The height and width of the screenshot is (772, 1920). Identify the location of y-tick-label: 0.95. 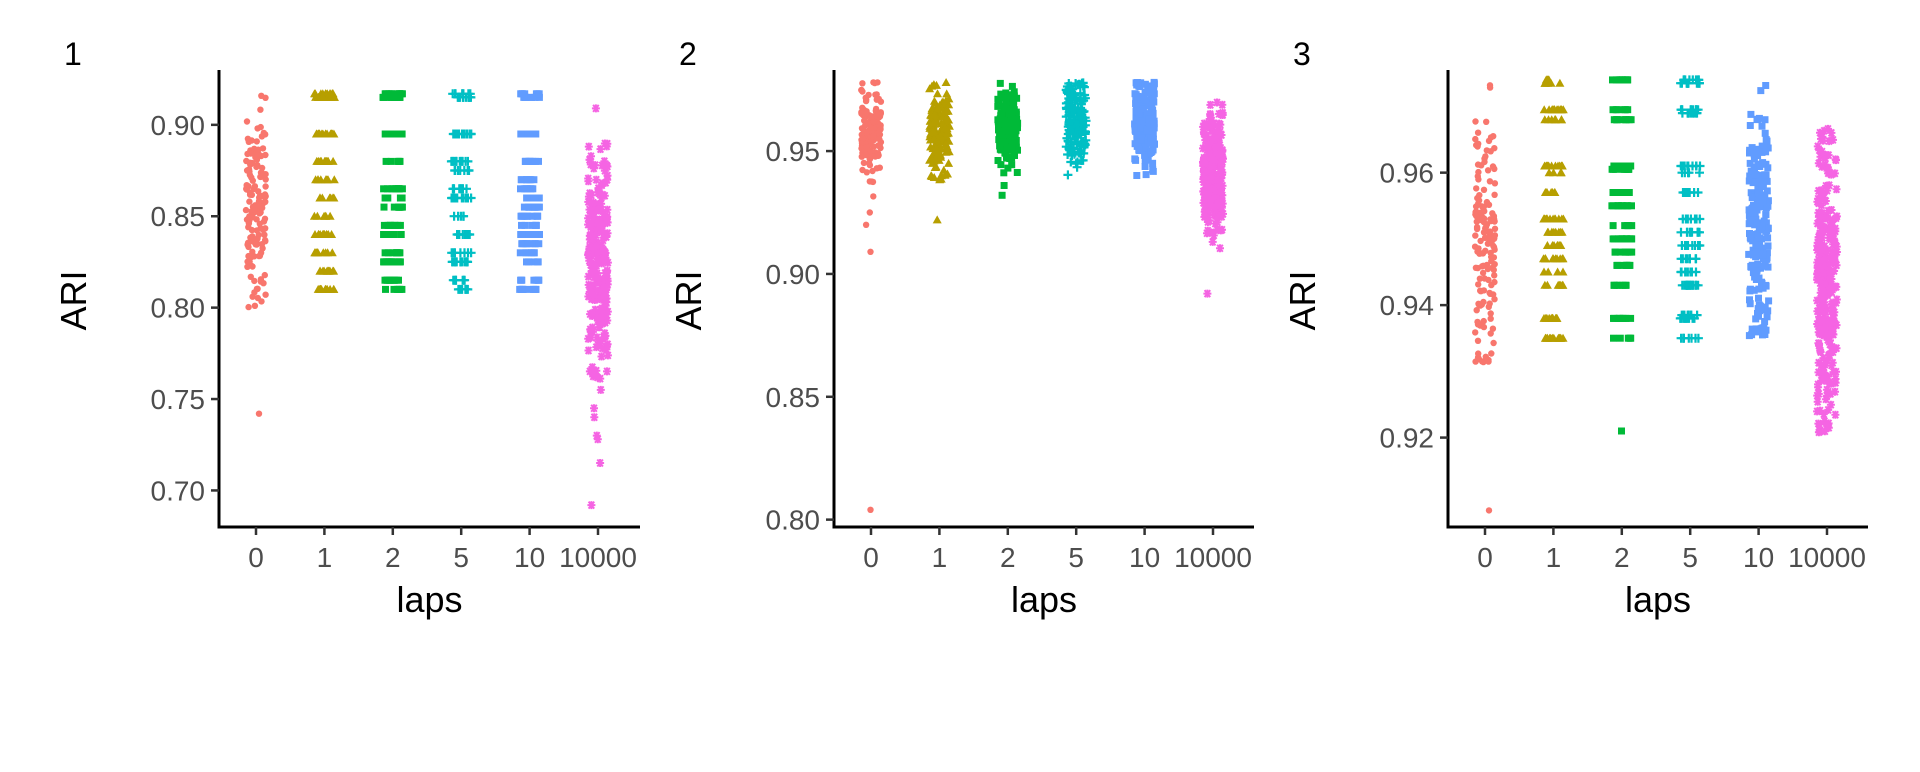
(793, 151).